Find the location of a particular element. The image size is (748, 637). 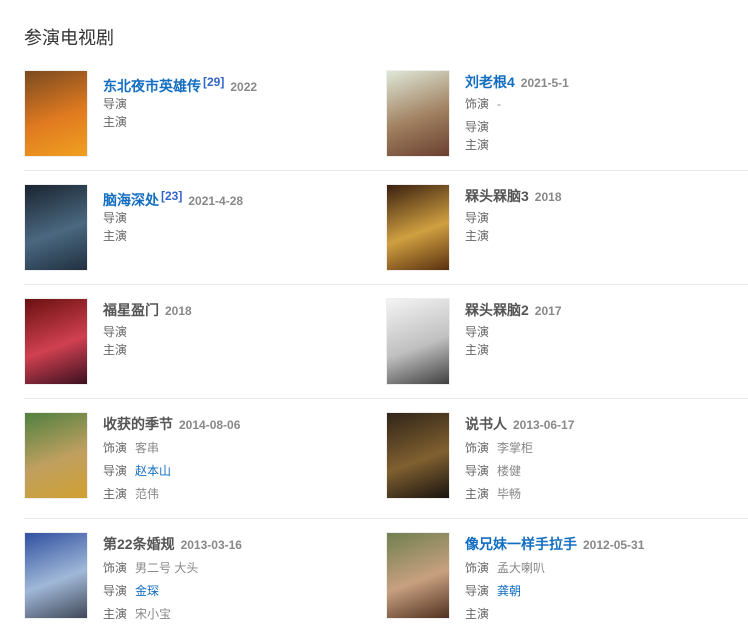

credit-line: 饰演 - is located at coordinates (517, 104).